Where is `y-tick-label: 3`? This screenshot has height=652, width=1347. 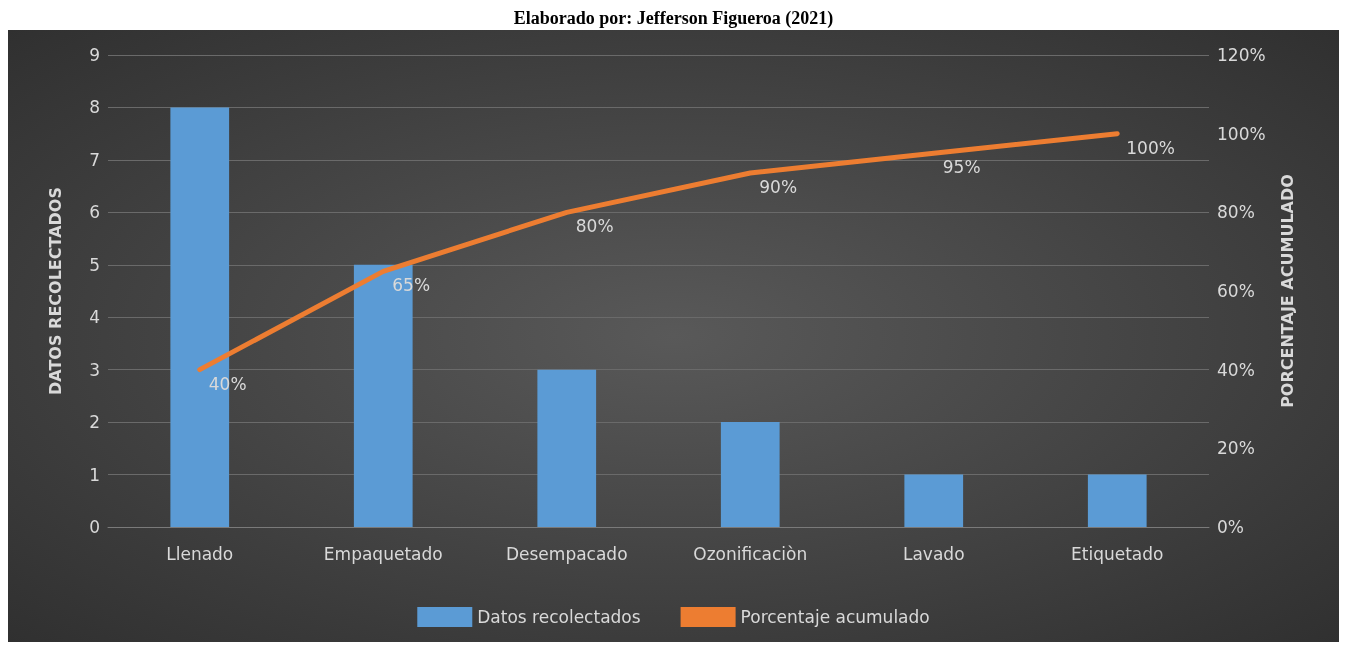
y-tick-label: 3 is located at coordinates (94, 369).